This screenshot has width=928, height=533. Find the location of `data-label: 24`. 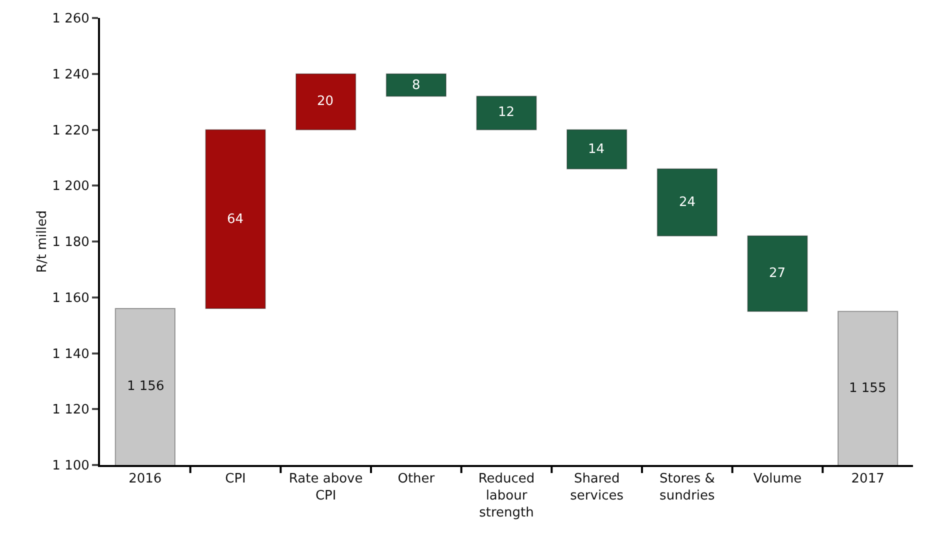

data-label: 24 is located at coordinates (687, 202).